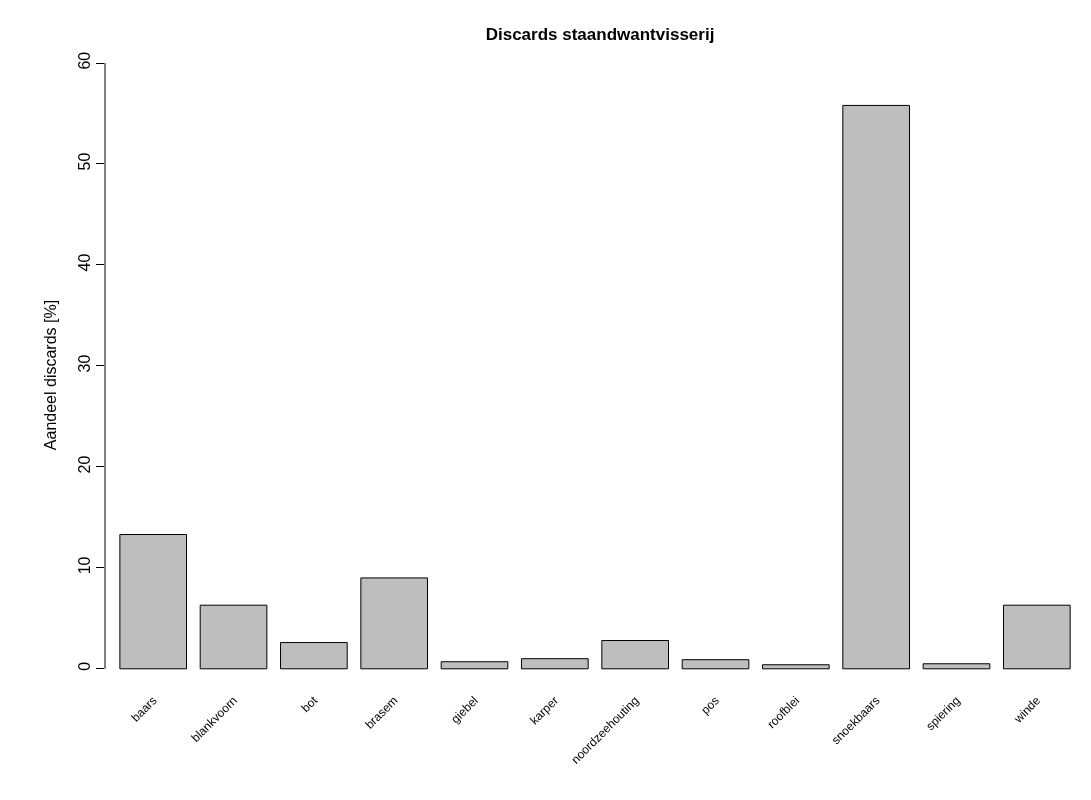 The height and width of the screenshot is (800, 1091). What do you see at coordinates (84, 262) in the screenshot?
I see `y-tick-label: 40` at bounding box center [84, 262].